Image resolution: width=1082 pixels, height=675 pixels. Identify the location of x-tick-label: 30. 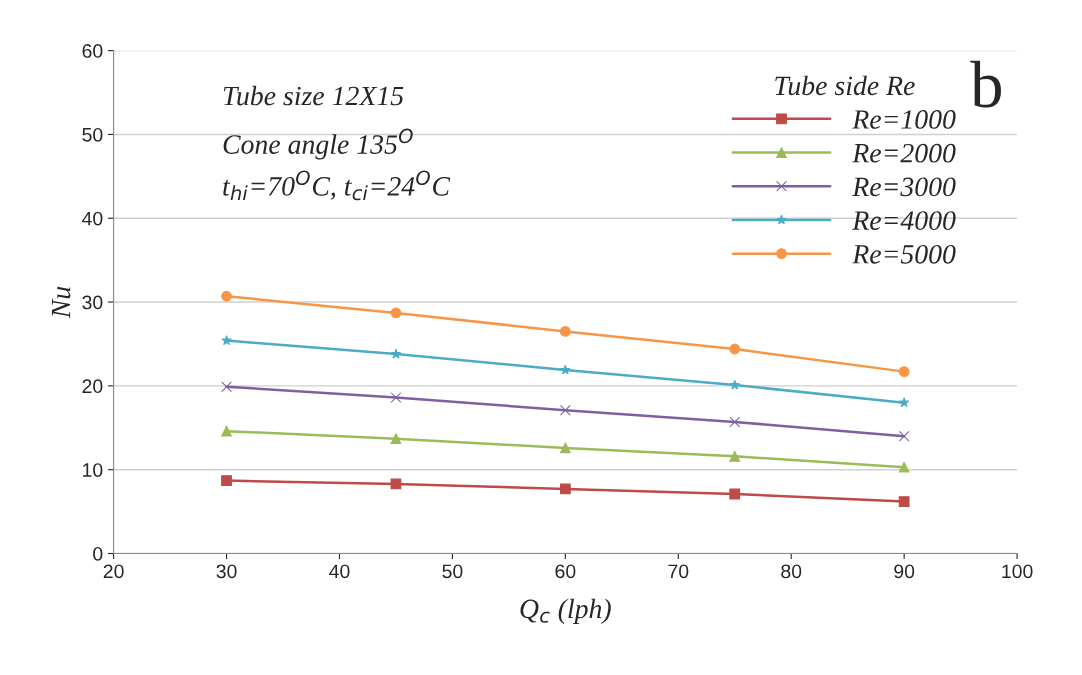
(226, 571).